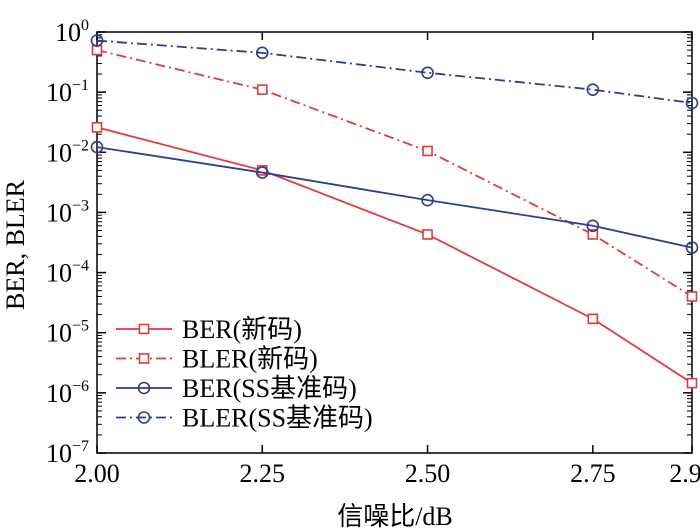  I want to click on y-tick-label: 10⁻², so click(67, 152).